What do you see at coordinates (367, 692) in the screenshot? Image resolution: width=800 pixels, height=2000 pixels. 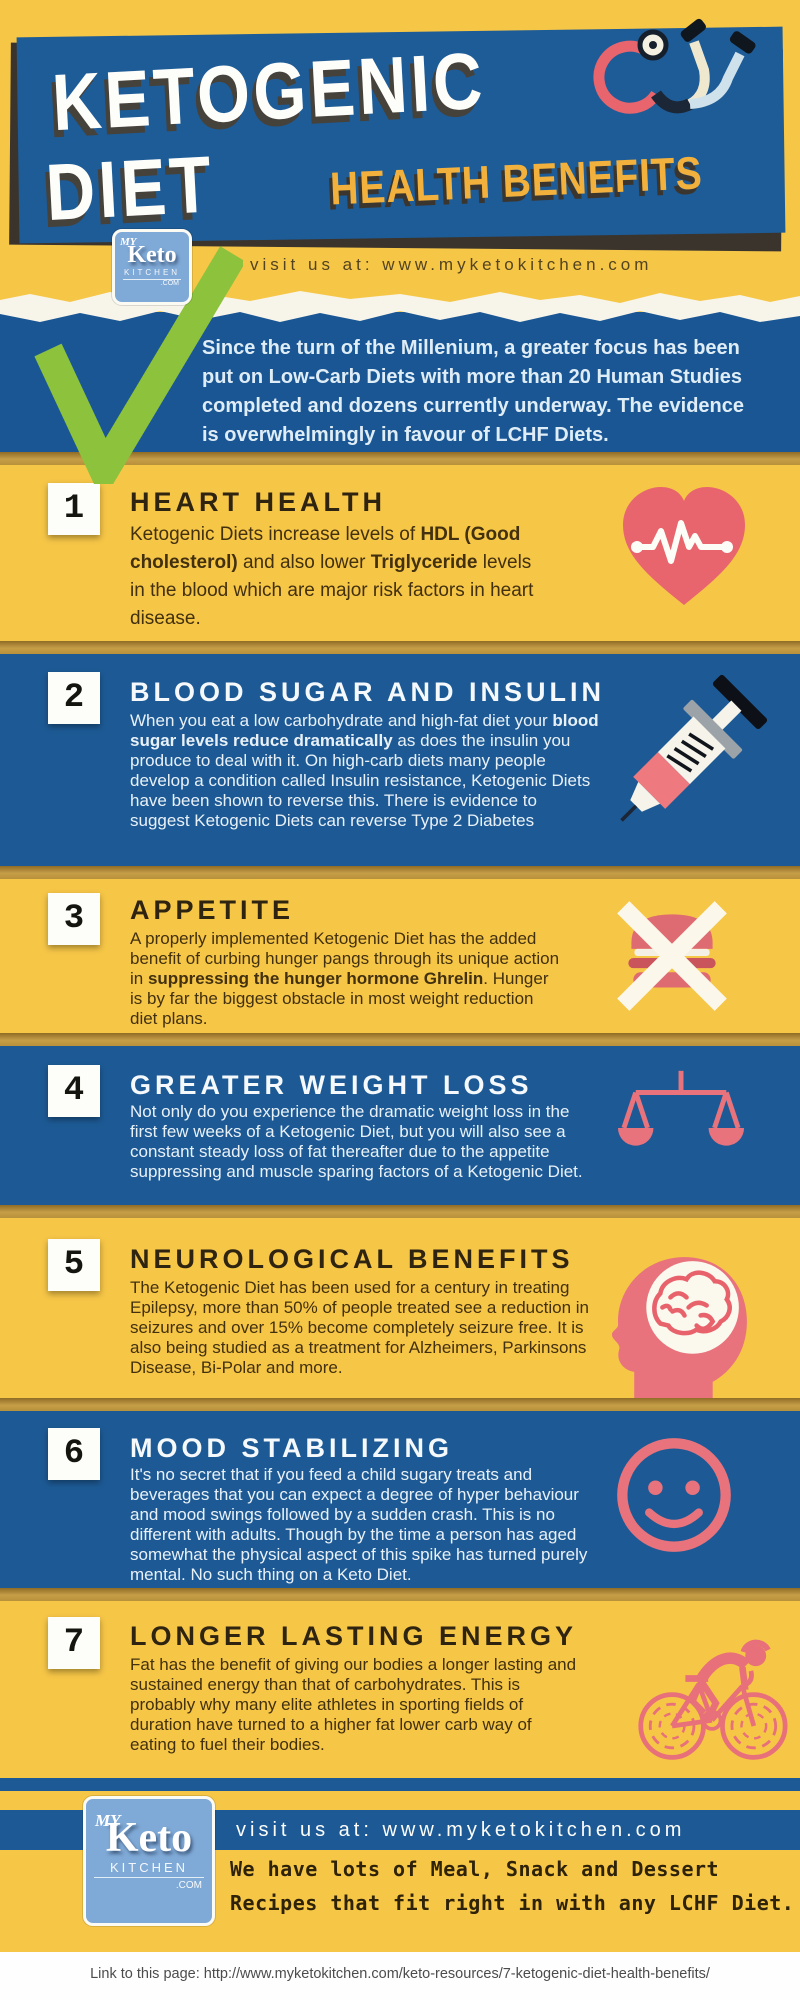 I see `section-2-title: BLOOD SUGAR AND INSULIN` at bounding box center [367, 692].